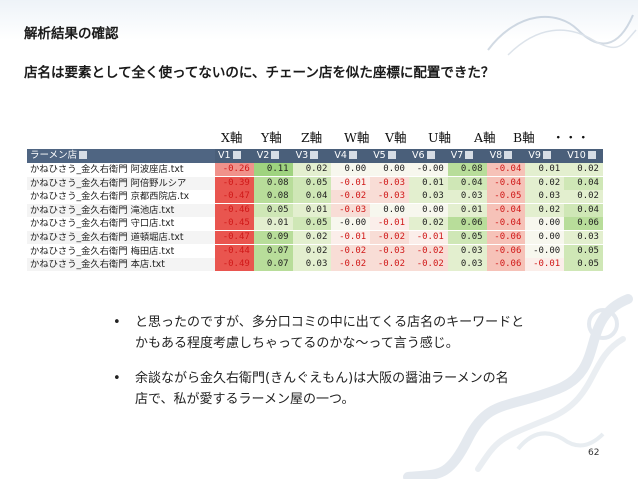  What do you see at coordinates (421, 136) in the screenshot?
I see `axis-label-row: X軸 Y軸 Z軸 W軸 V軸 U軸 A軸 B軸 ・・・` at bounding box center [421, 136].